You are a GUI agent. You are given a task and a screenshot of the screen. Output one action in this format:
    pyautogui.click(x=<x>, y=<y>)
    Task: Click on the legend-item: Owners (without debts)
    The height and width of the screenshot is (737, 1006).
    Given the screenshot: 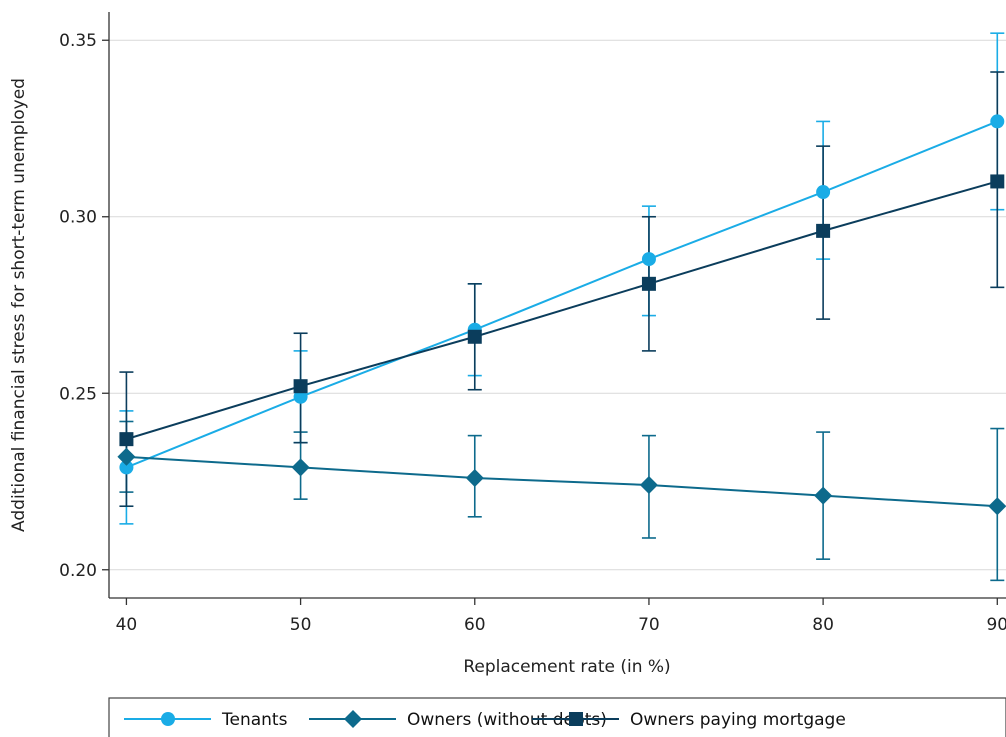 What is the action you would take?
    pyautogui.click(x=458, y=720)
    